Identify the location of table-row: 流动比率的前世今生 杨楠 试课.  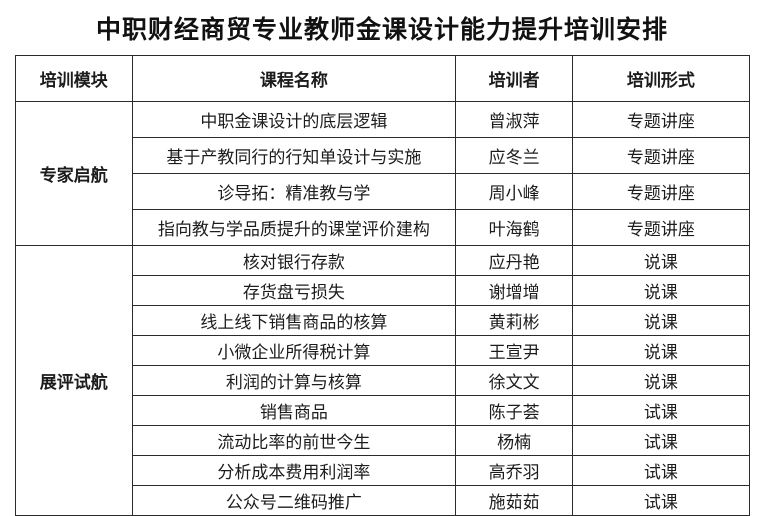
(382, 440).